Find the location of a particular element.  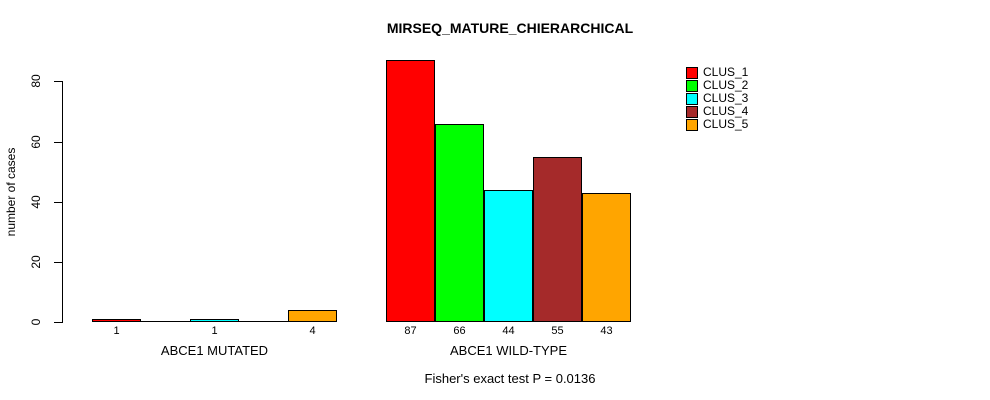

y-tick-label: 20 is located at coordinates (36, 262).